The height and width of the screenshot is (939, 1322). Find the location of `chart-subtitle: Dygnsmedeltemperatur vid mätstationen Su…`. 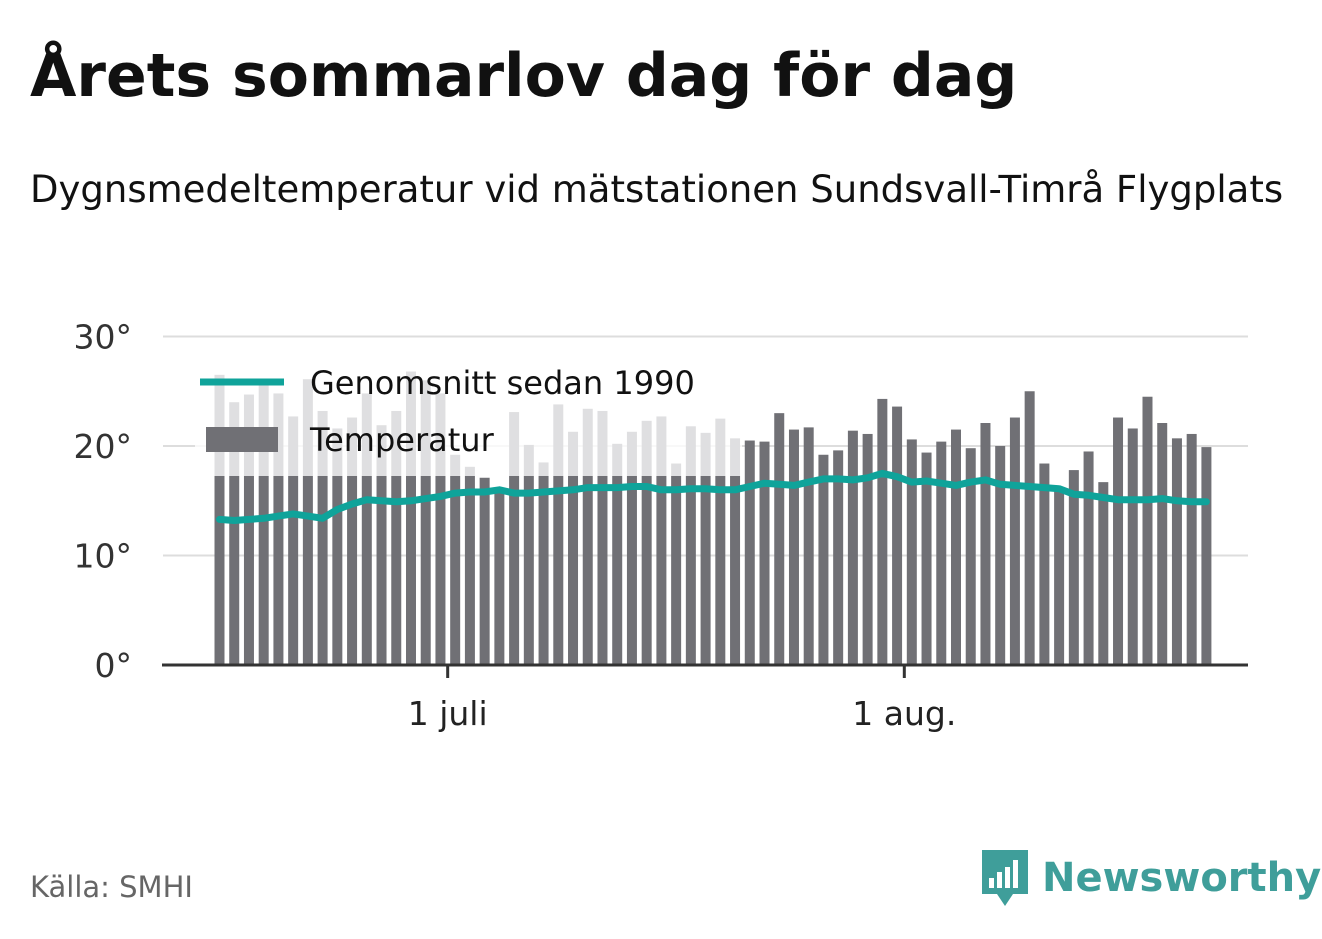

chart-subtitle: Dygnsmedeltemperatur vid mätstationen Su… is located at coordinates (657, 189).